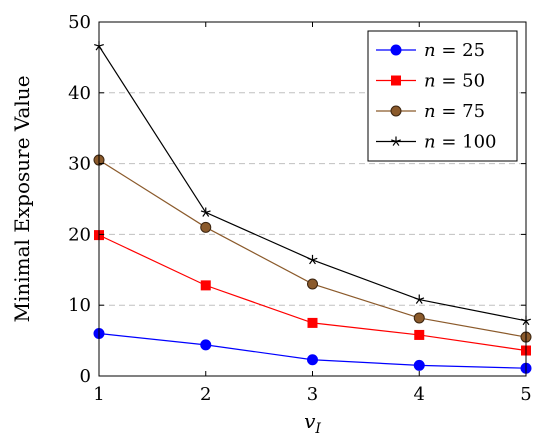 The width and height of the screenshot is (550, 441). What do you see at coordinates (79, 93) in the screenshot?
I see `y-tick-label-40: 40` at bounding box center [79, 93].